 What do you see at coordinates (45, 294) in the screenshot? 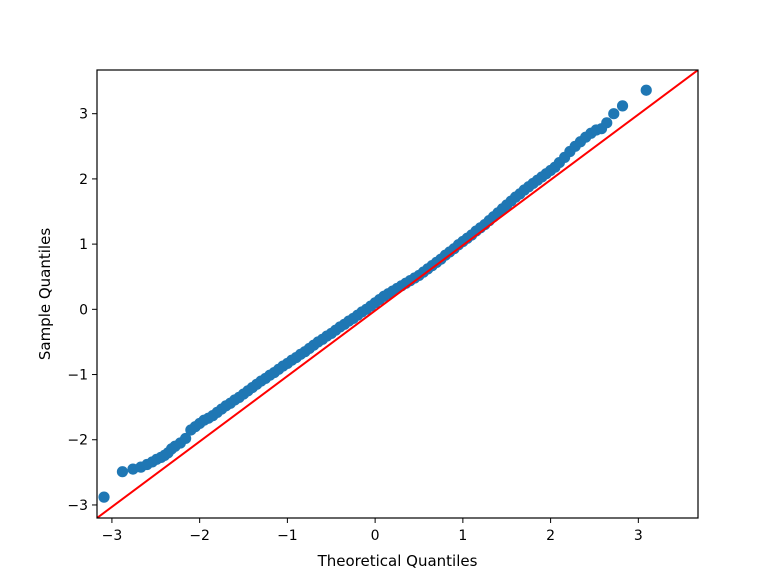
I see `y-axis-label: Sample Quantiles` at bounding box center [45, 294].